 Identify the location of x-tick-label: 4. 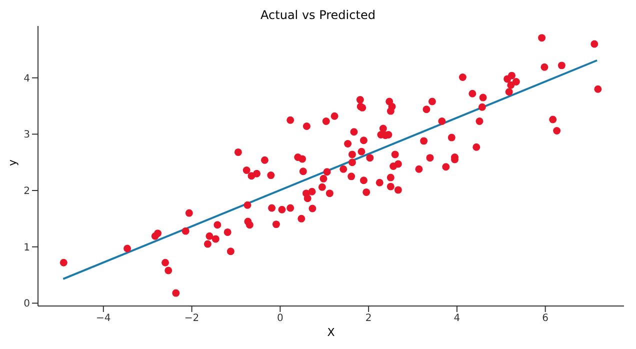
(457, 318).